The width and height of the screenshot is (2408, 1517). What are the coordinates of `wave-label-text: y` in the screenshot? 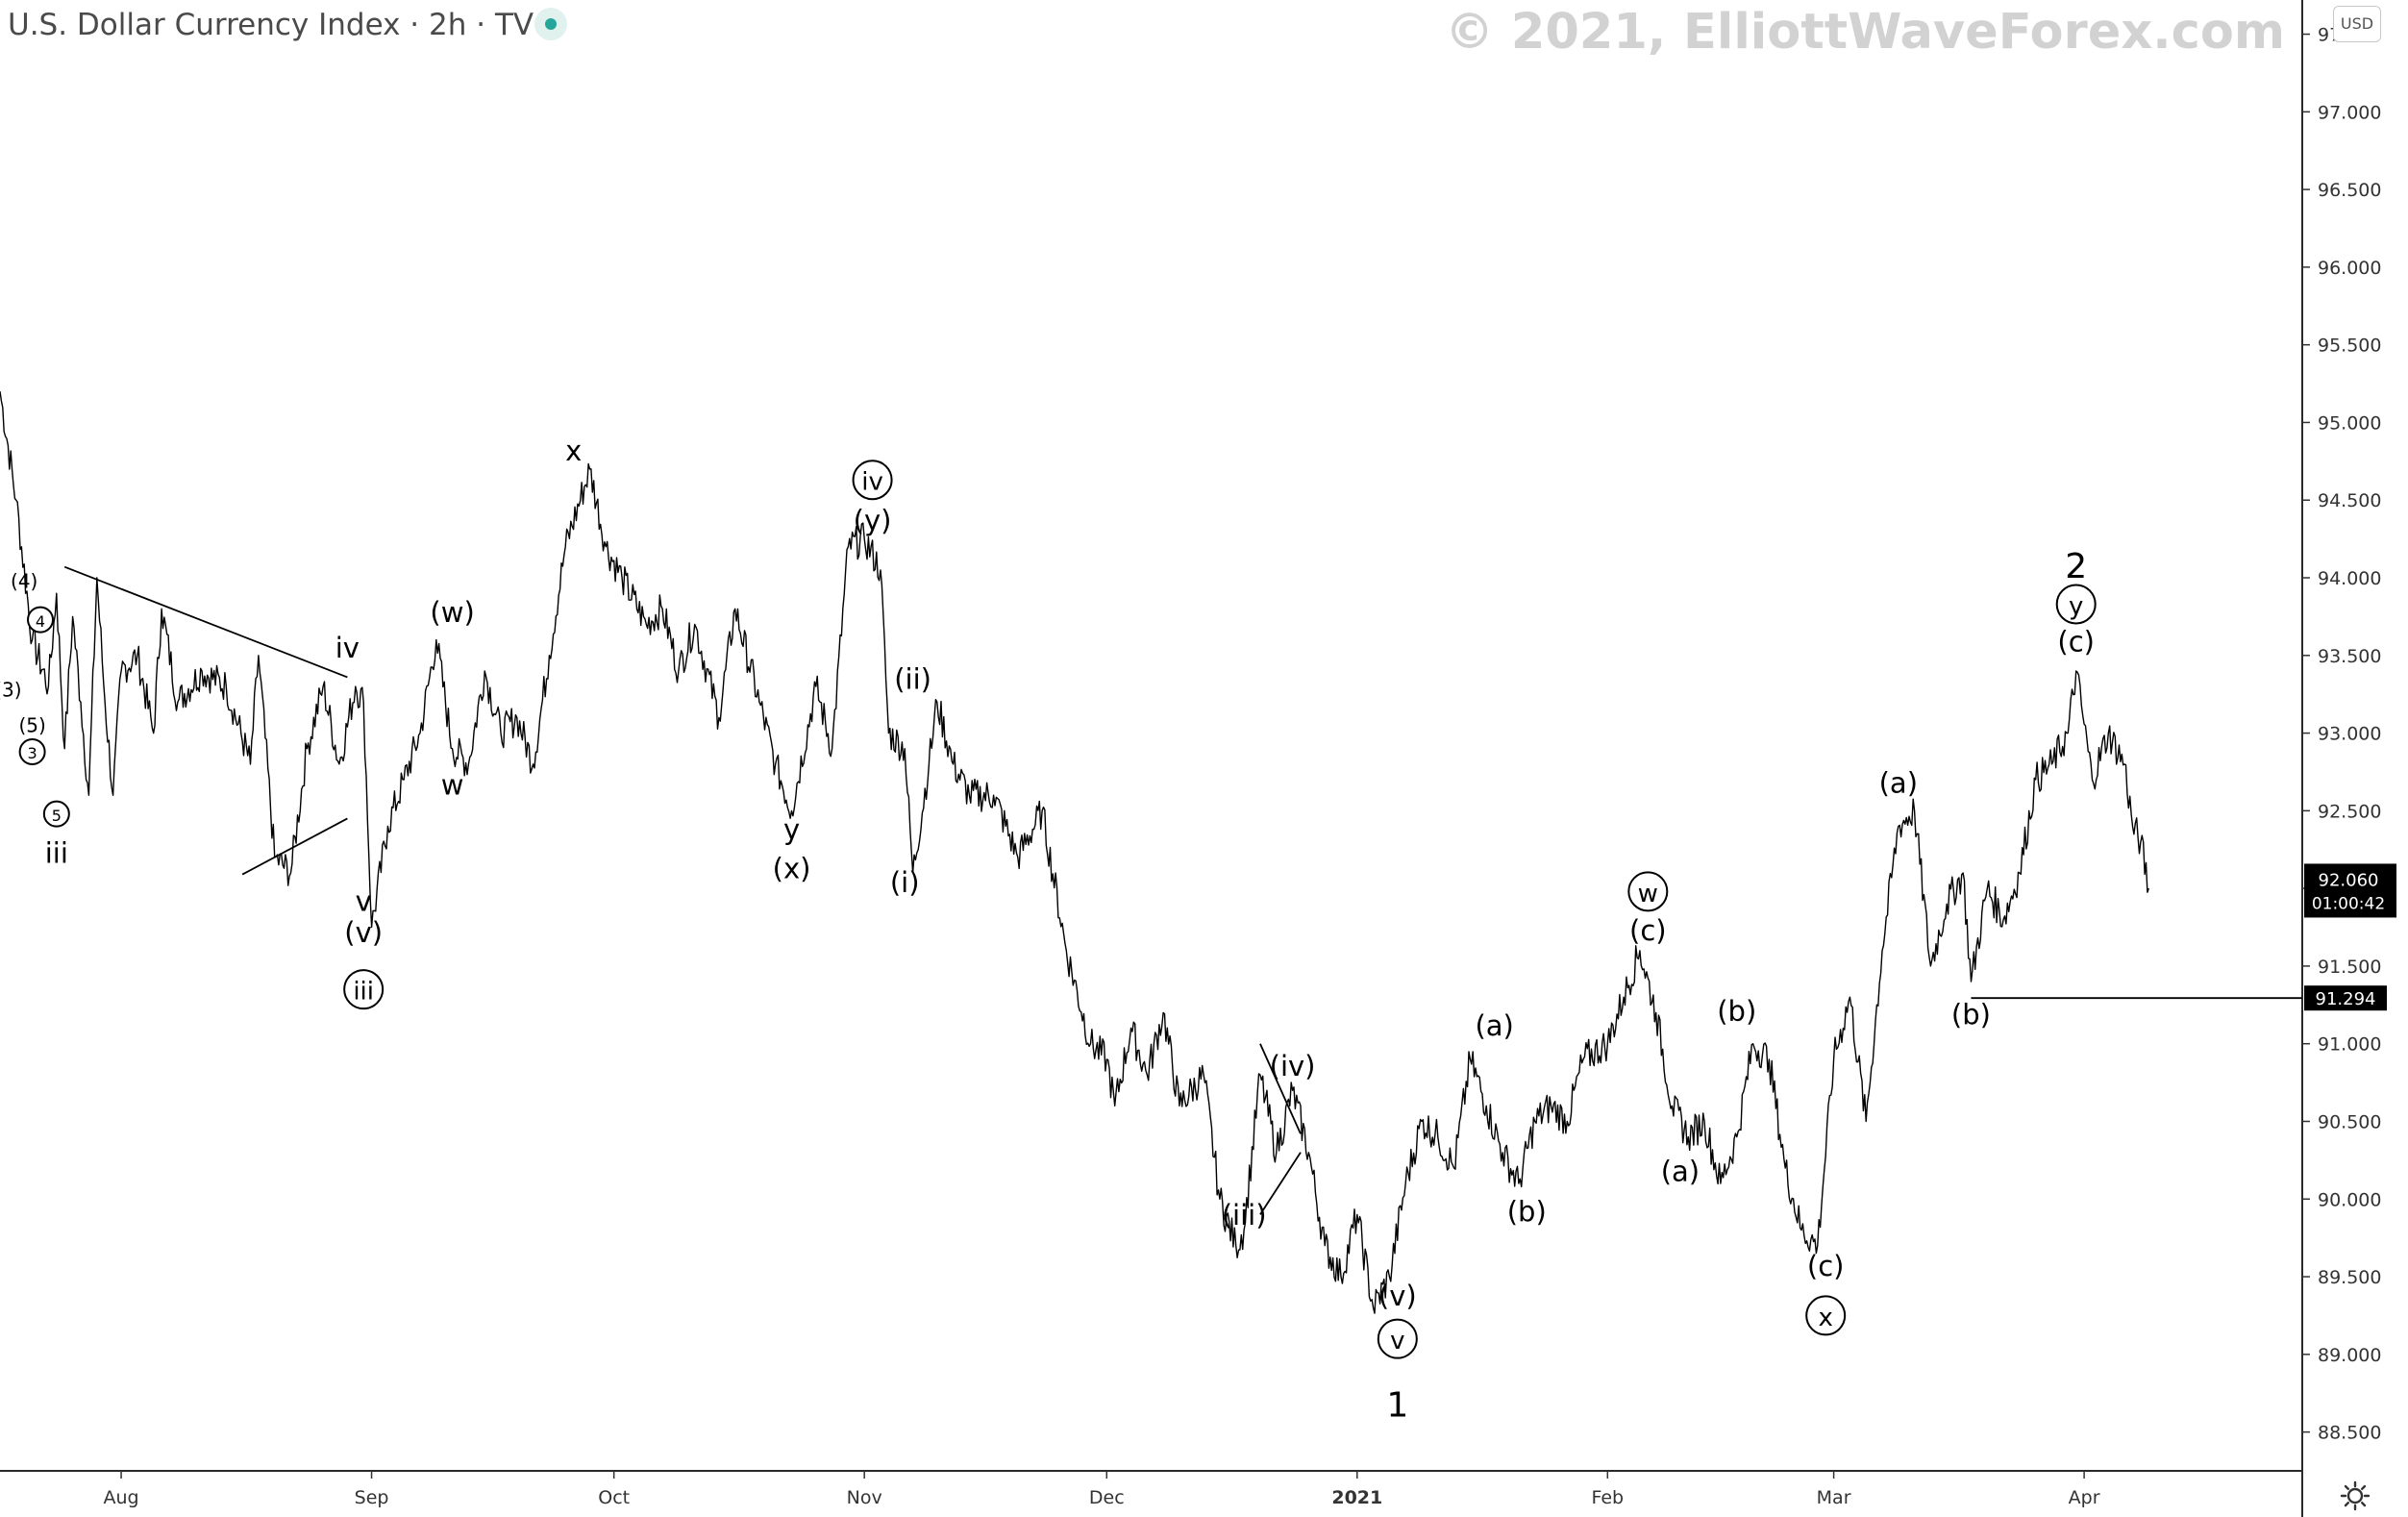 It's located at (2076, 606).